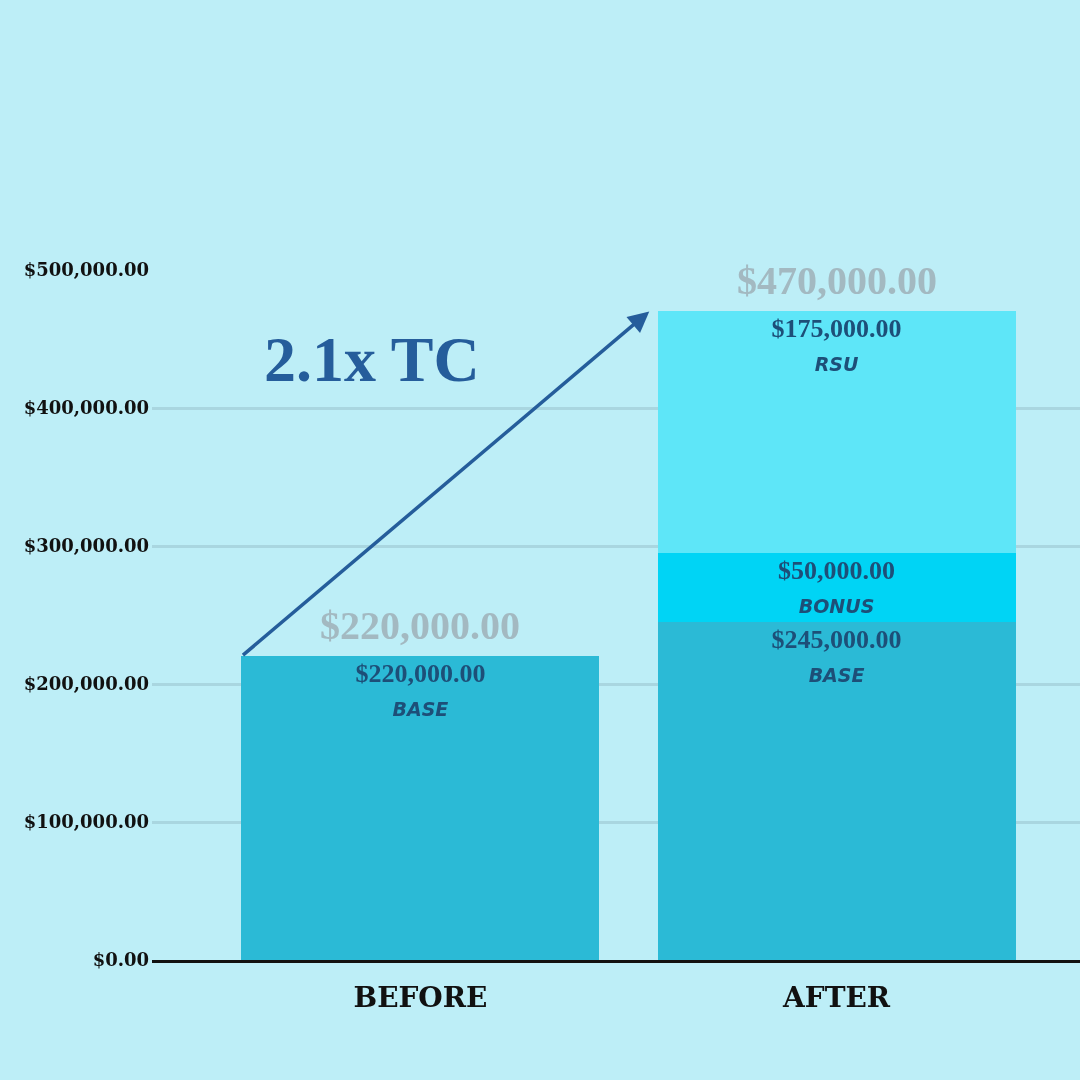 The width and height of the screenshot is (1080, 1080). What do you see at coordinates (120, 960) in the screenshot?
I see `y-tick-label: $0.00` at bounding box center [120, 960].